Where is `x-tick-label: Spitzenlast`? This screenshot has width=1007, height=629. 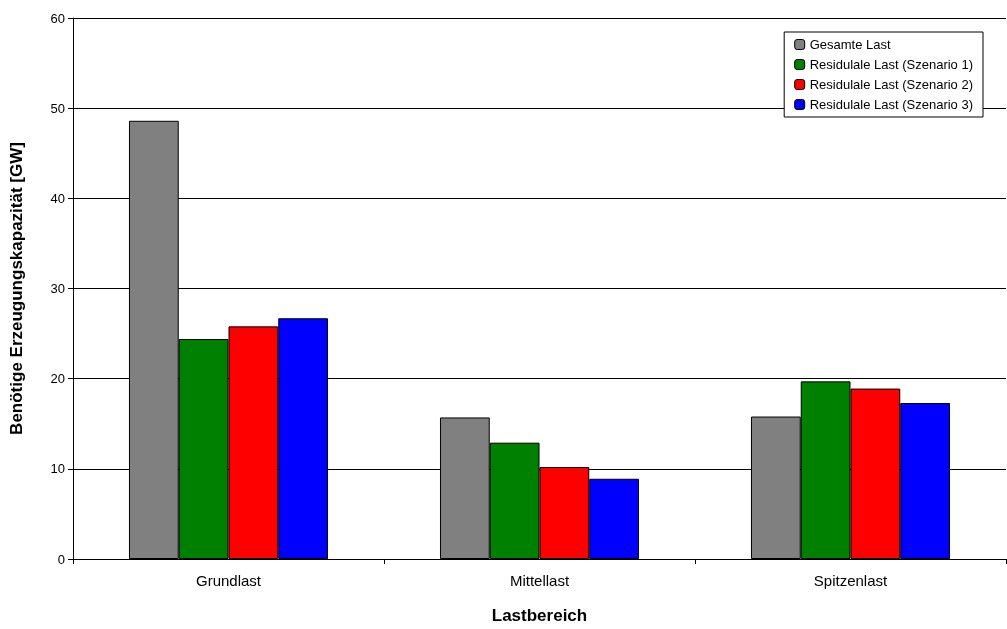 x-tick-label: Spitzenlast is located at coordinates (851, 580).